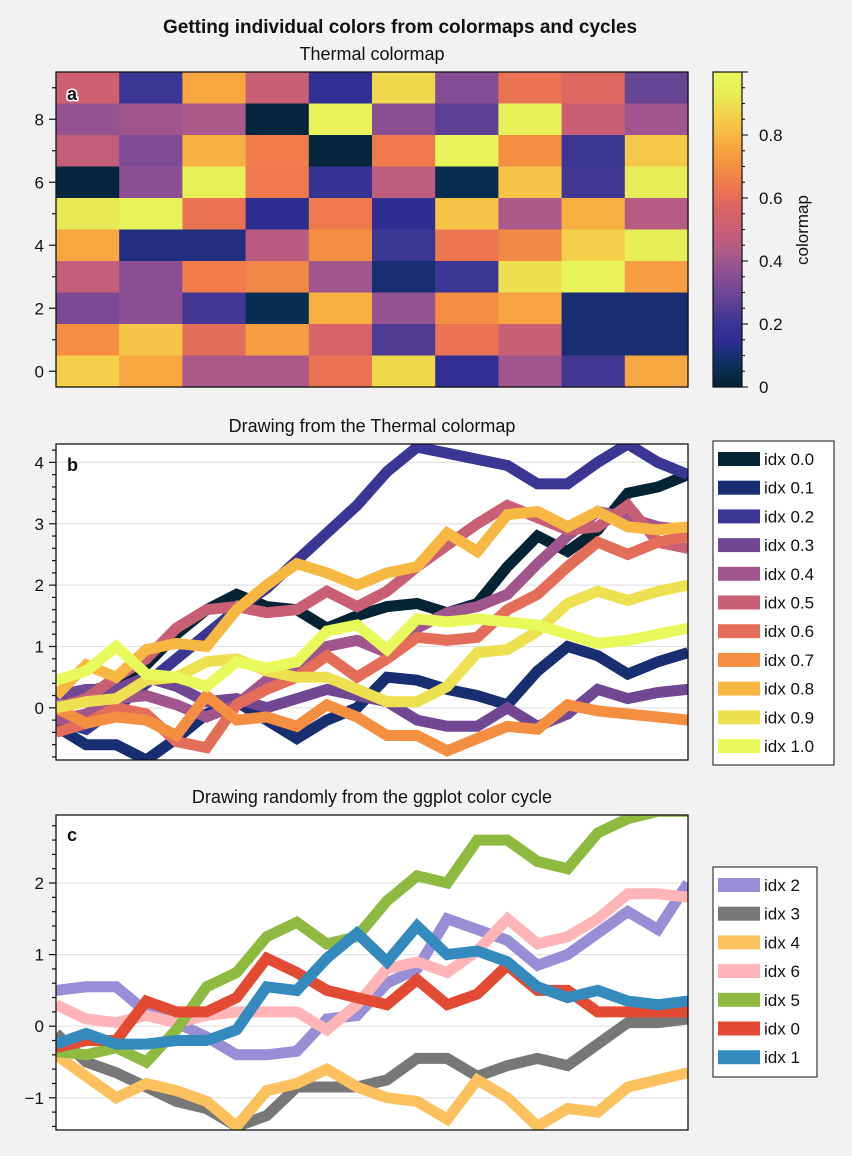 The height and width of the screenshot is (1156, 852). Describe the element at coordinates (72, 835) in the screenshot. I see `panel-c-label: c` at that location.